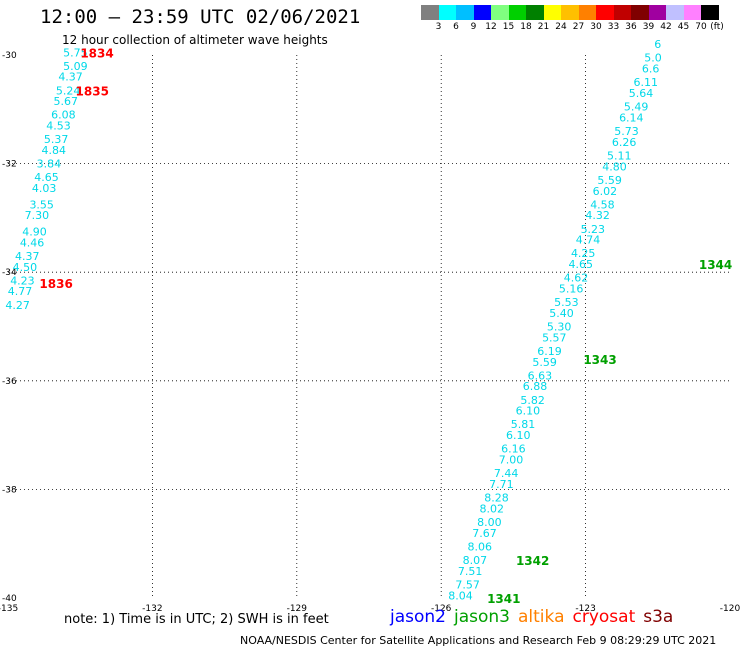 This screenshot has width=740, height=650. What do you see at coordinates (63, 115) in the screenshot?
I see `swh-value: 6.08` at bounding box center [63, 115].